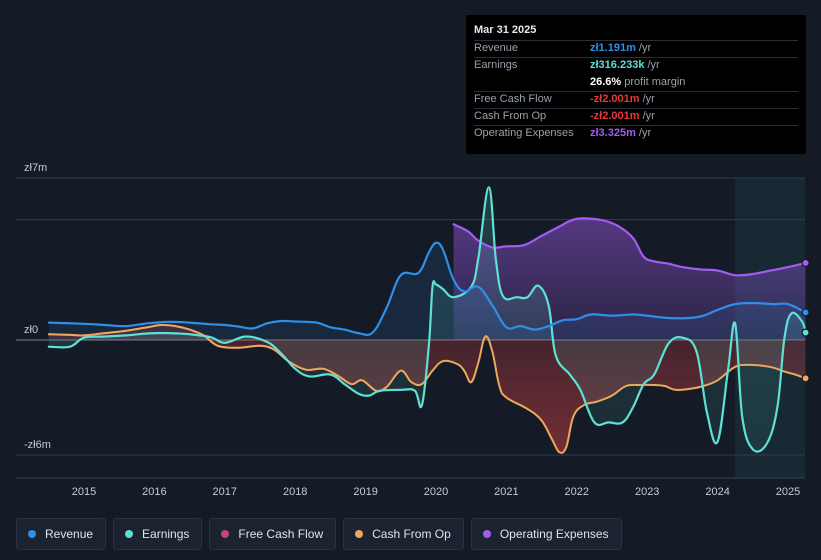 The width and height of the screenshot is (821, 560). Describe the element at coordinates (524, 133) in the screenshot. I see `tooltip-label: Operating Expenses` at that location.